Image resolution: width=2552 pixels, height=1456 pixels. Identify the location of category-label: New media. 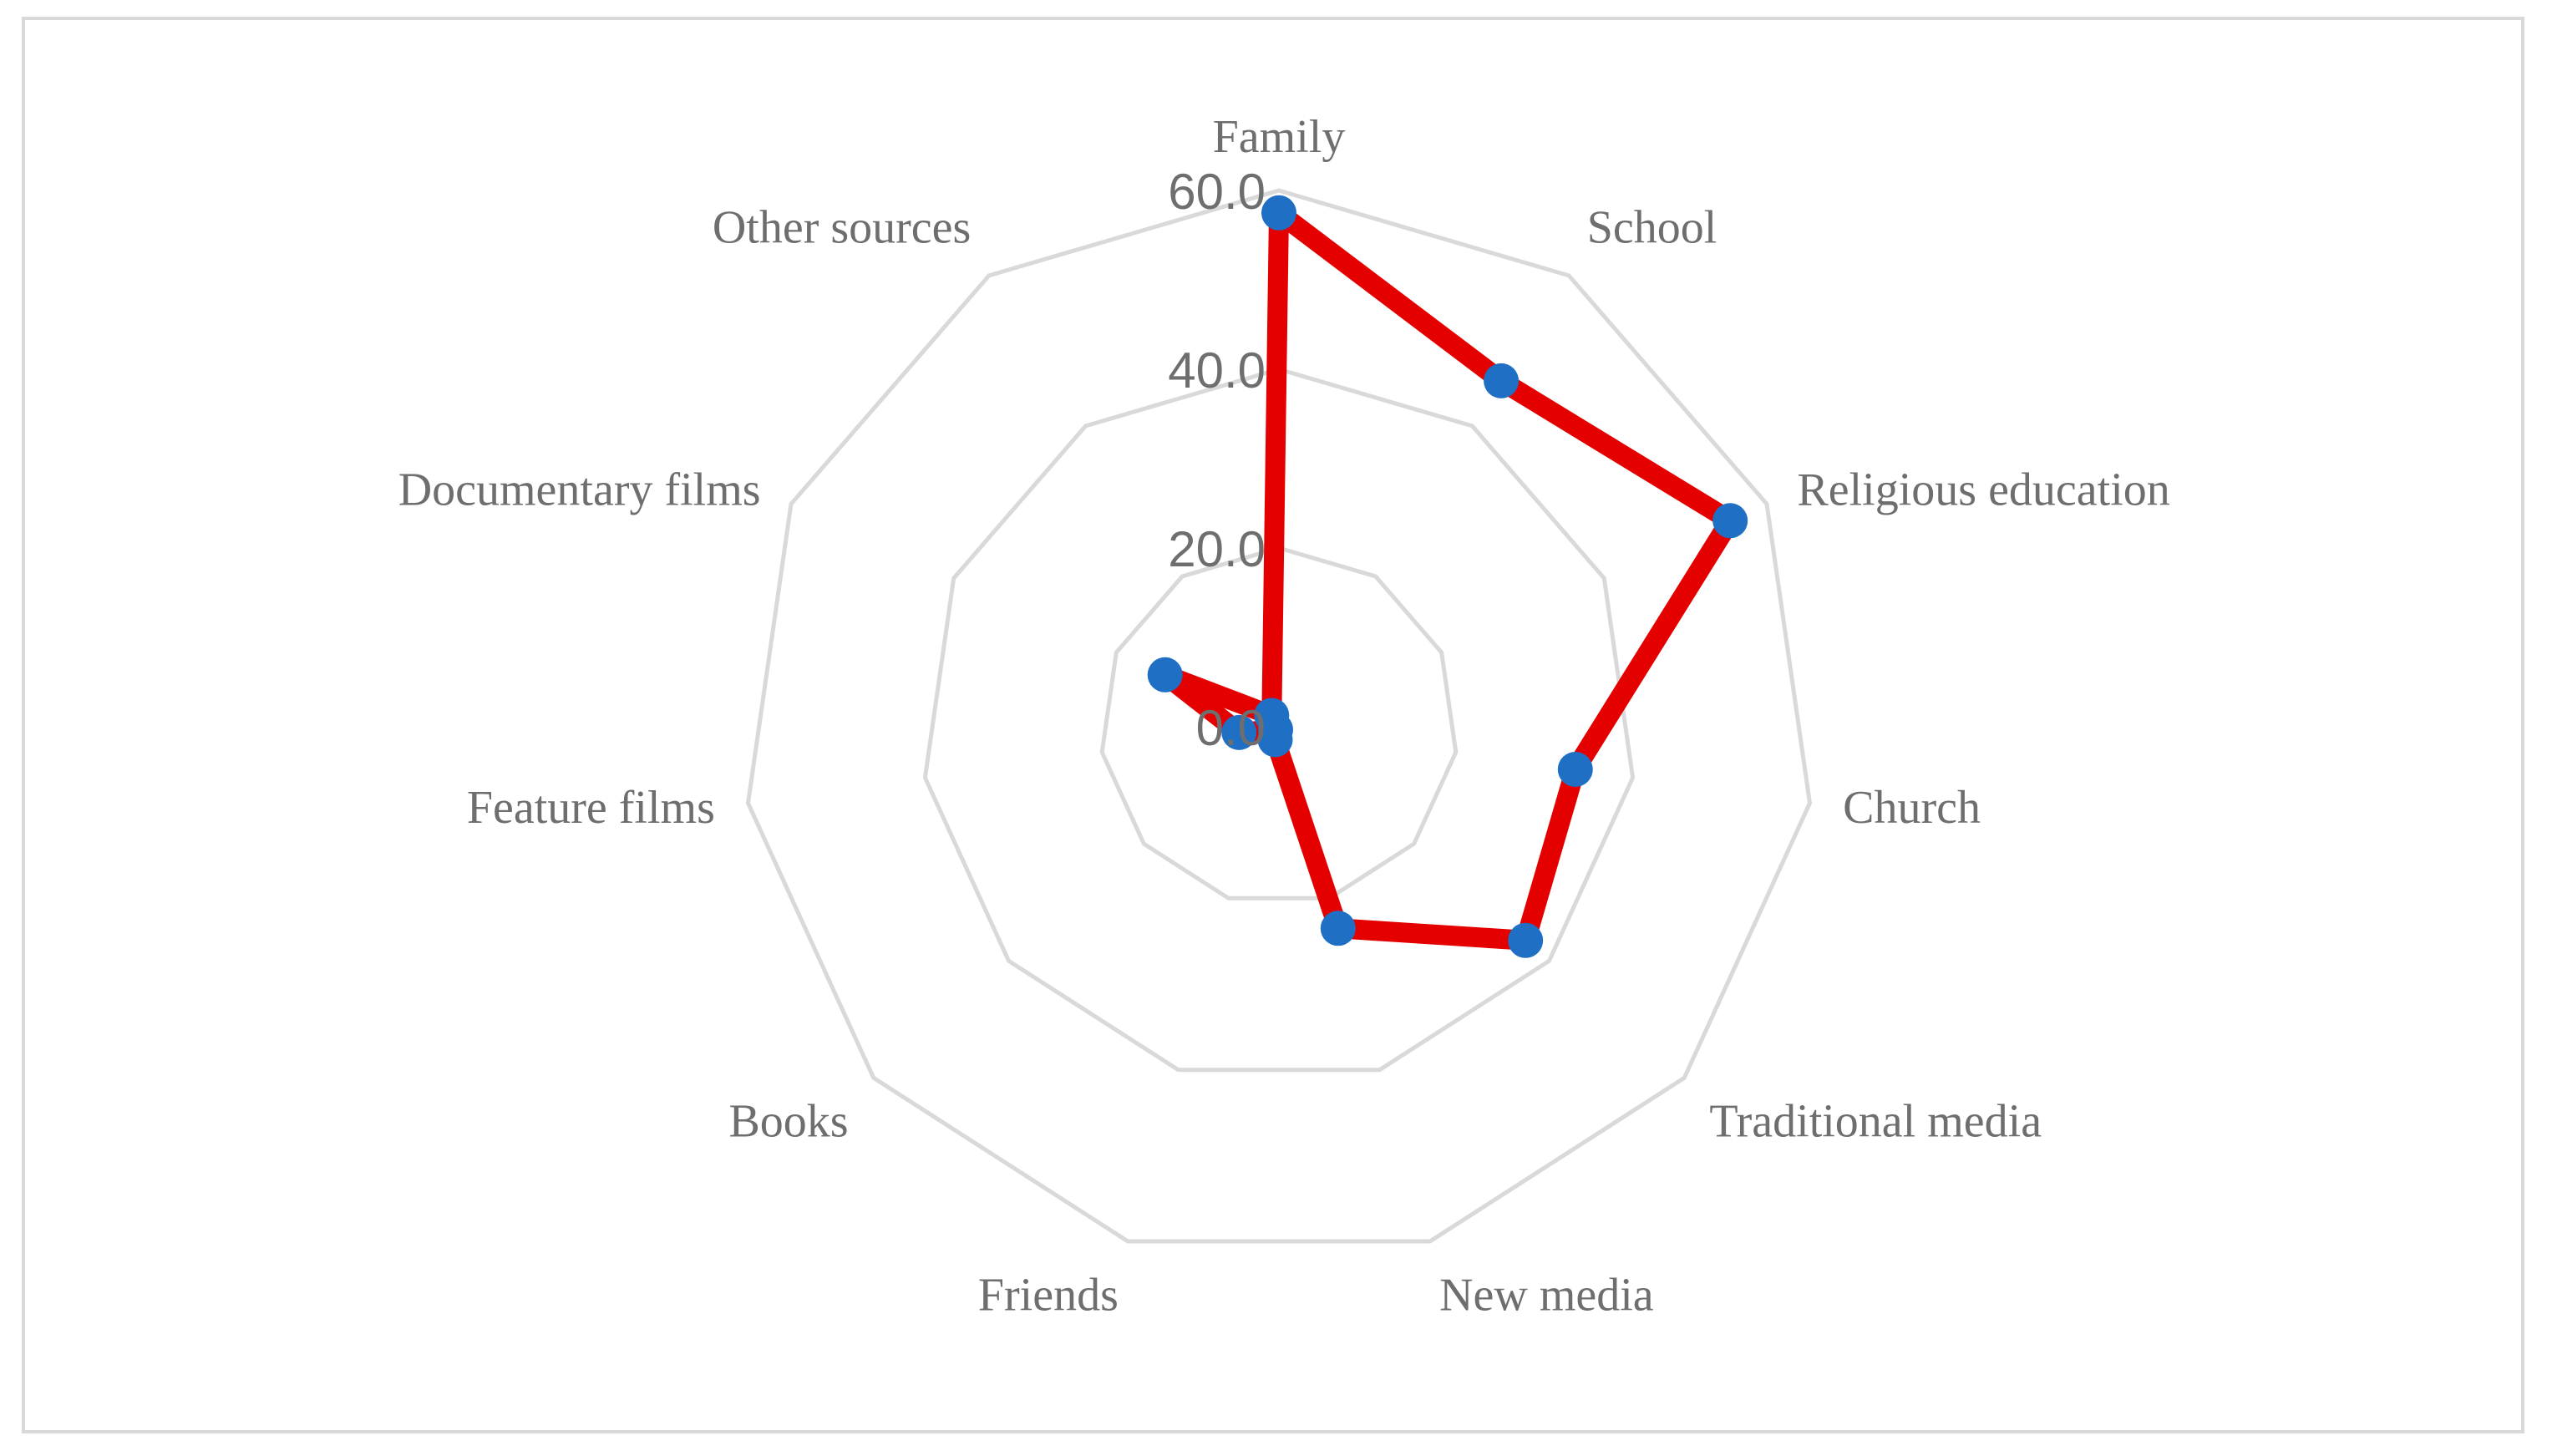
(1546, 1295).